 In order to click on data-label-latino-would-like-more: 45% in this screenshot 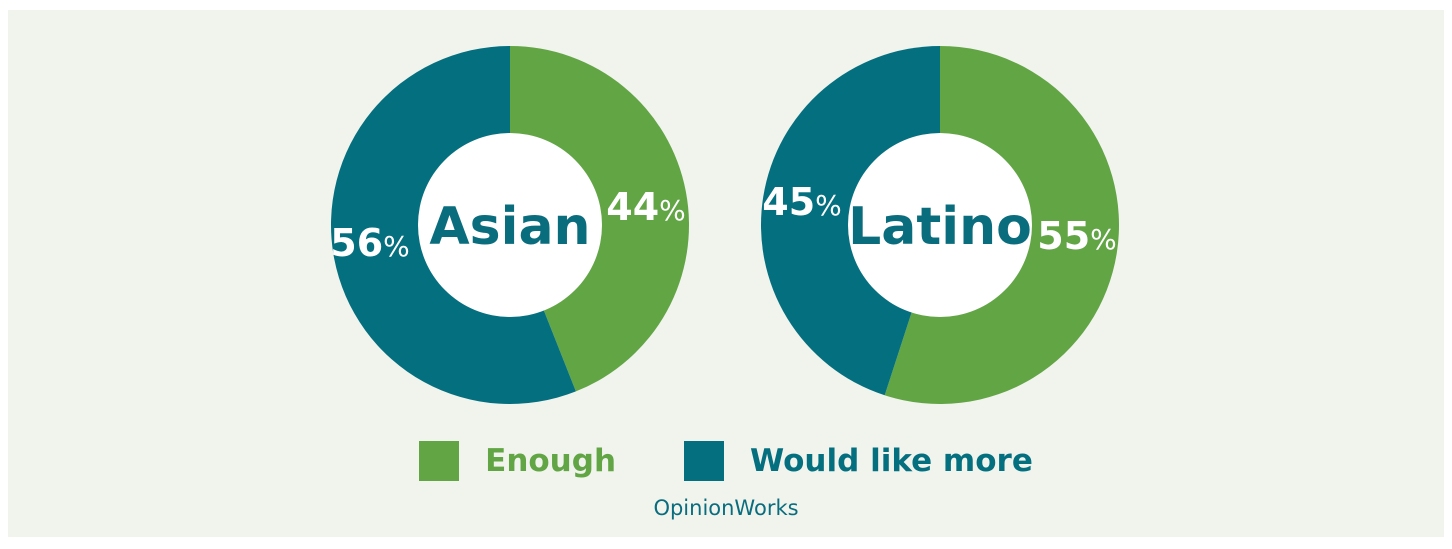, I will do `click(802, 202)`.